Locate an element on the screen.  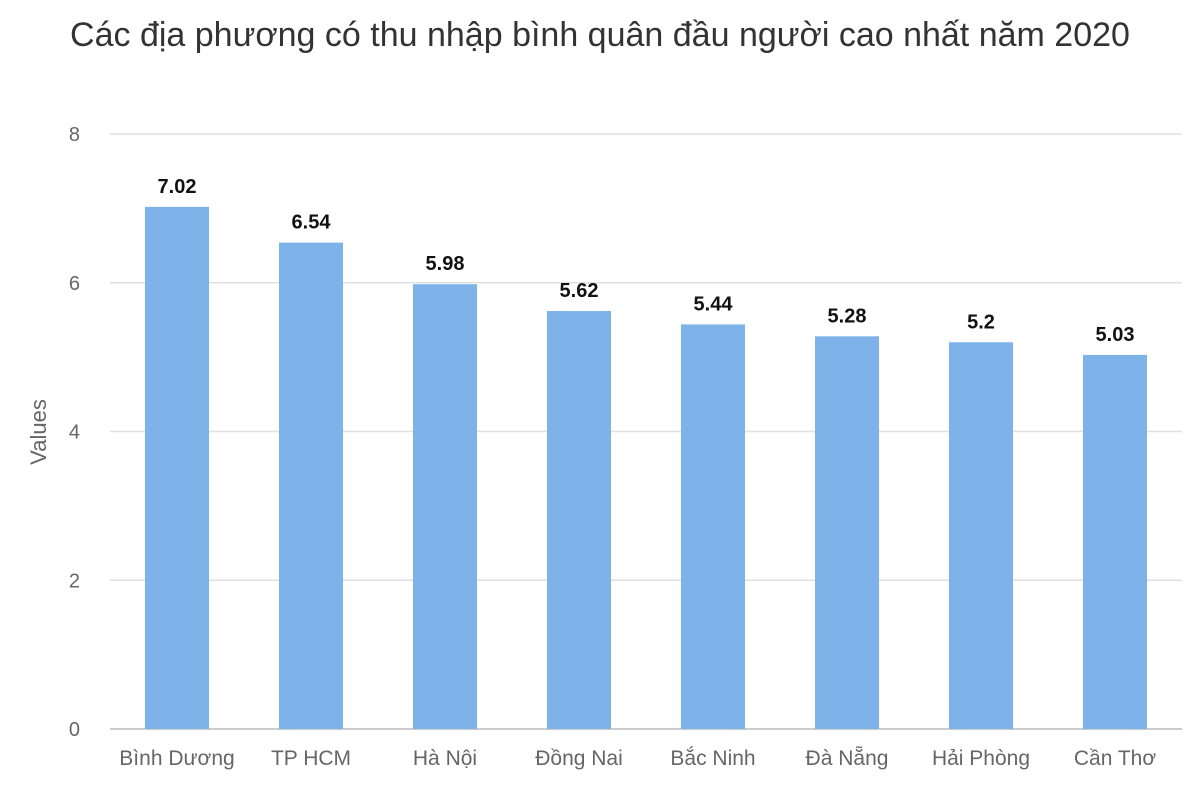
y-tick-label: 4 is located at coordinates (74, 433).